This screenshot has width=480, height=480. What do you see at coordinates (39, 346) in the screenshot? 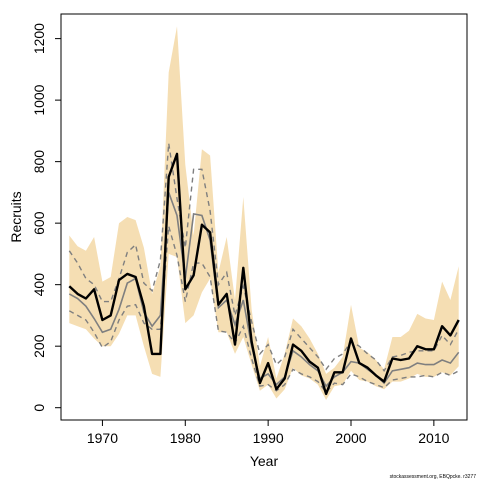
I see `y-tick-label: 200` at bounding box center [39, 346].